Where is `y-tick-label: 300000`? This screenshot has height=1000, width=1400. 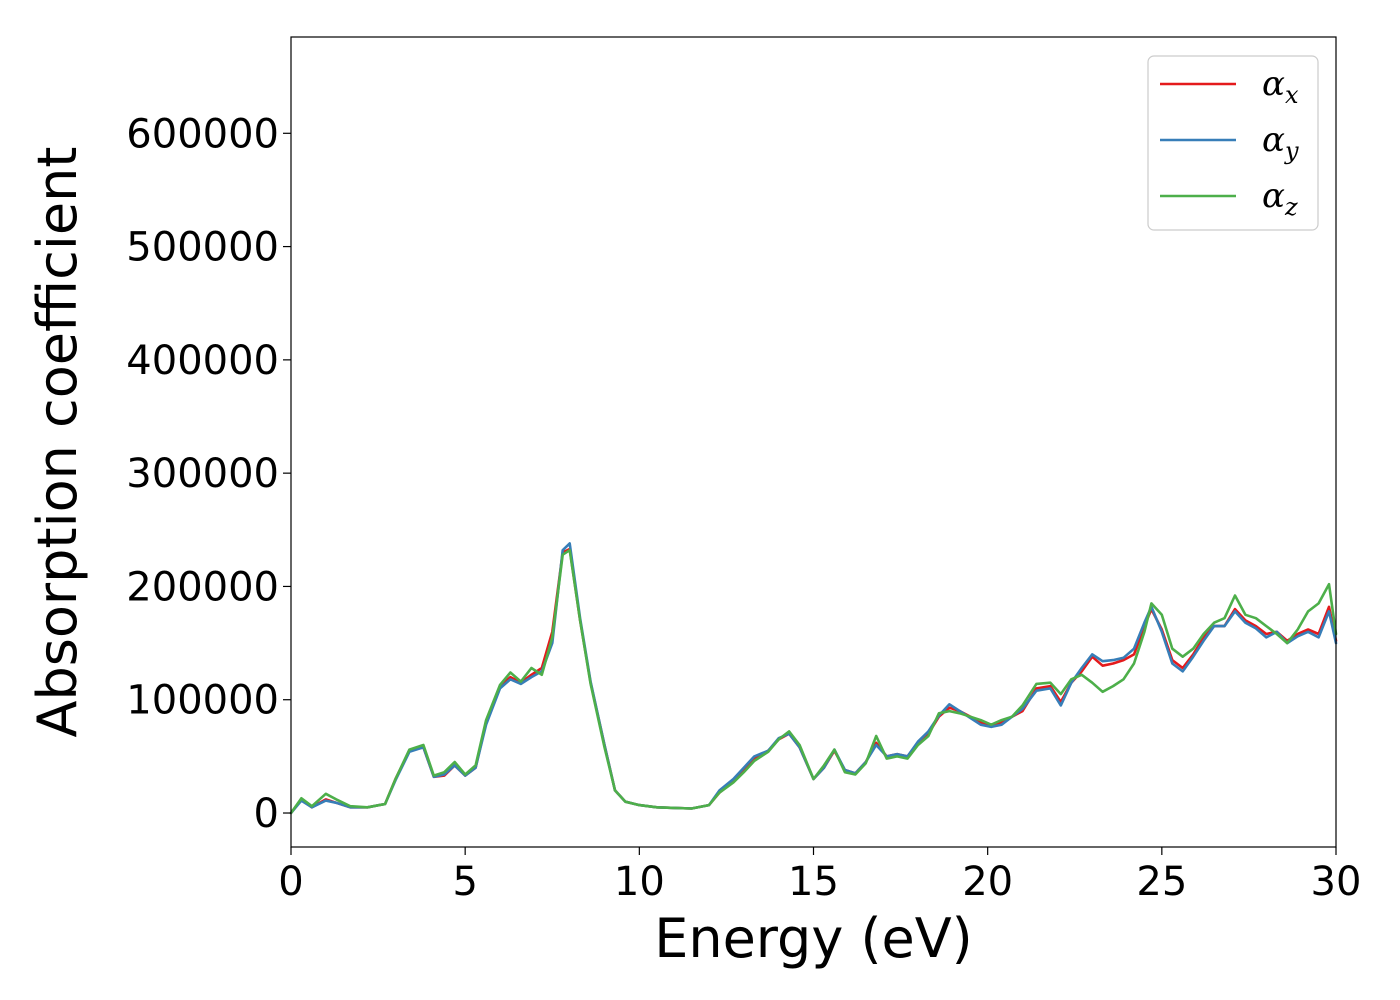 y-tick-label: 300000 is located at coordinates (202, 474).